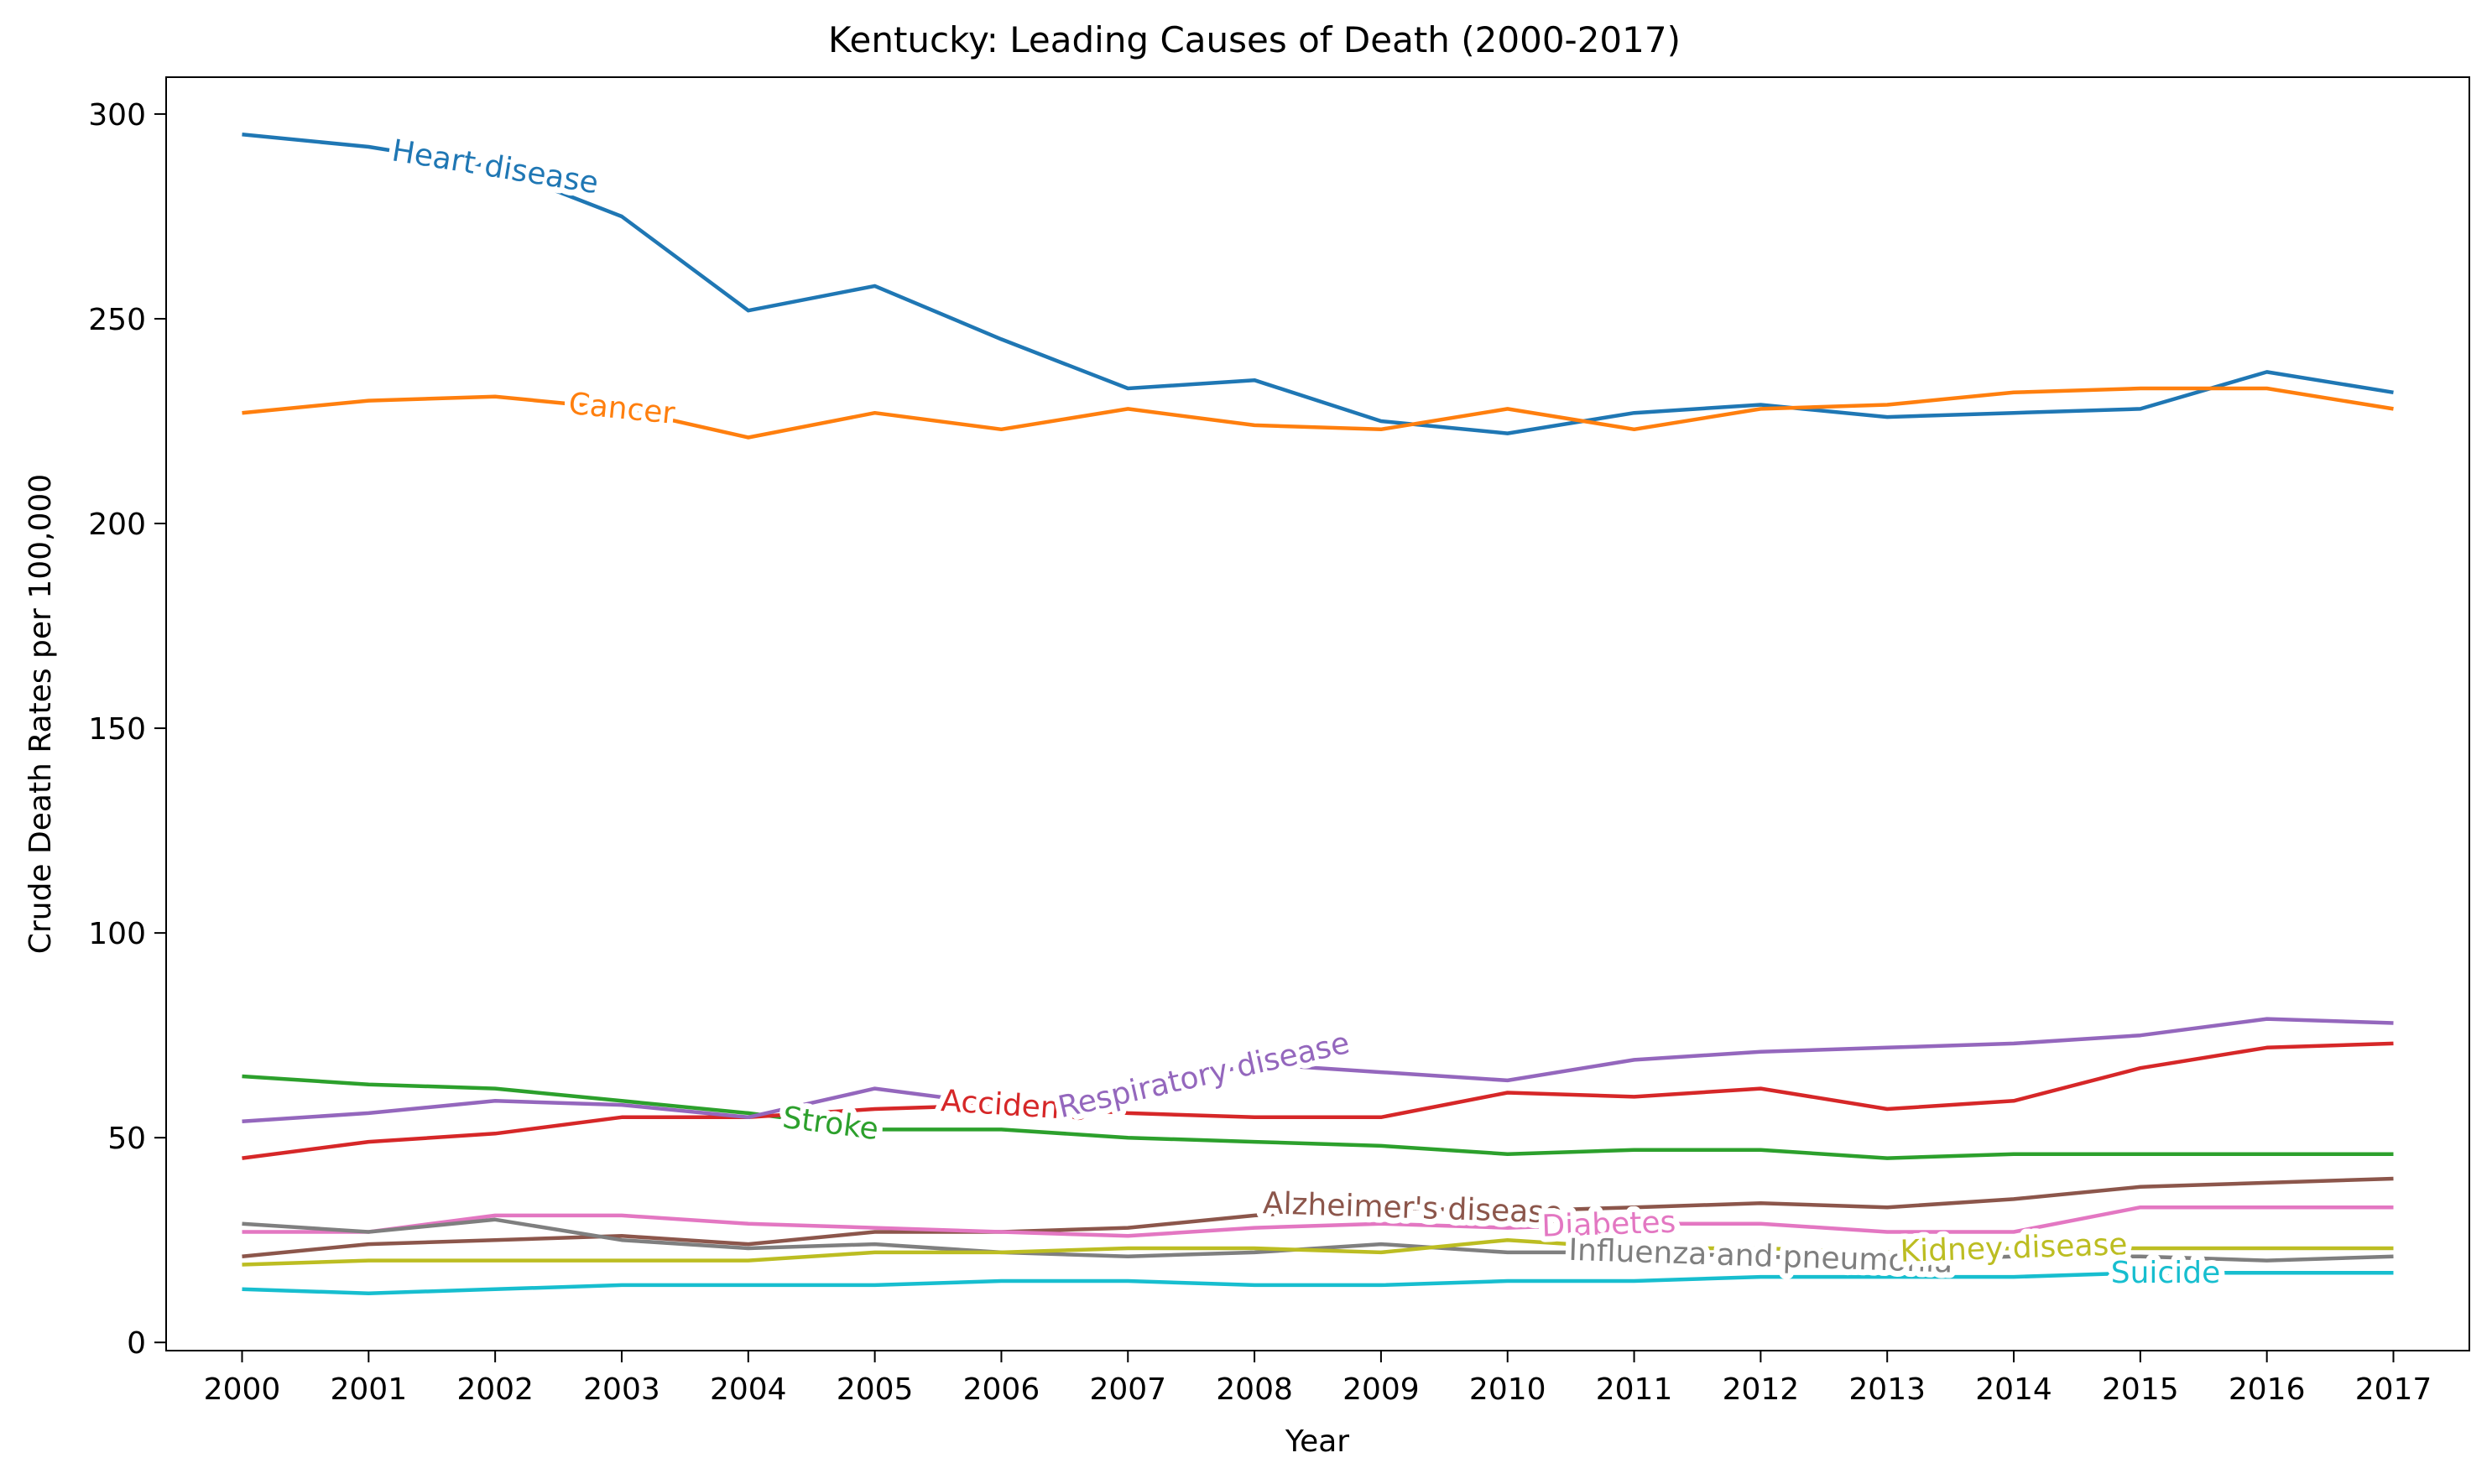 Image resolution: width=2492 pixels, height=1484 pixels. What do you see at coordinates (622, 1389) in the screenshot?
I see `x-tick-label: 2003` at bounding box center [622, 1389].